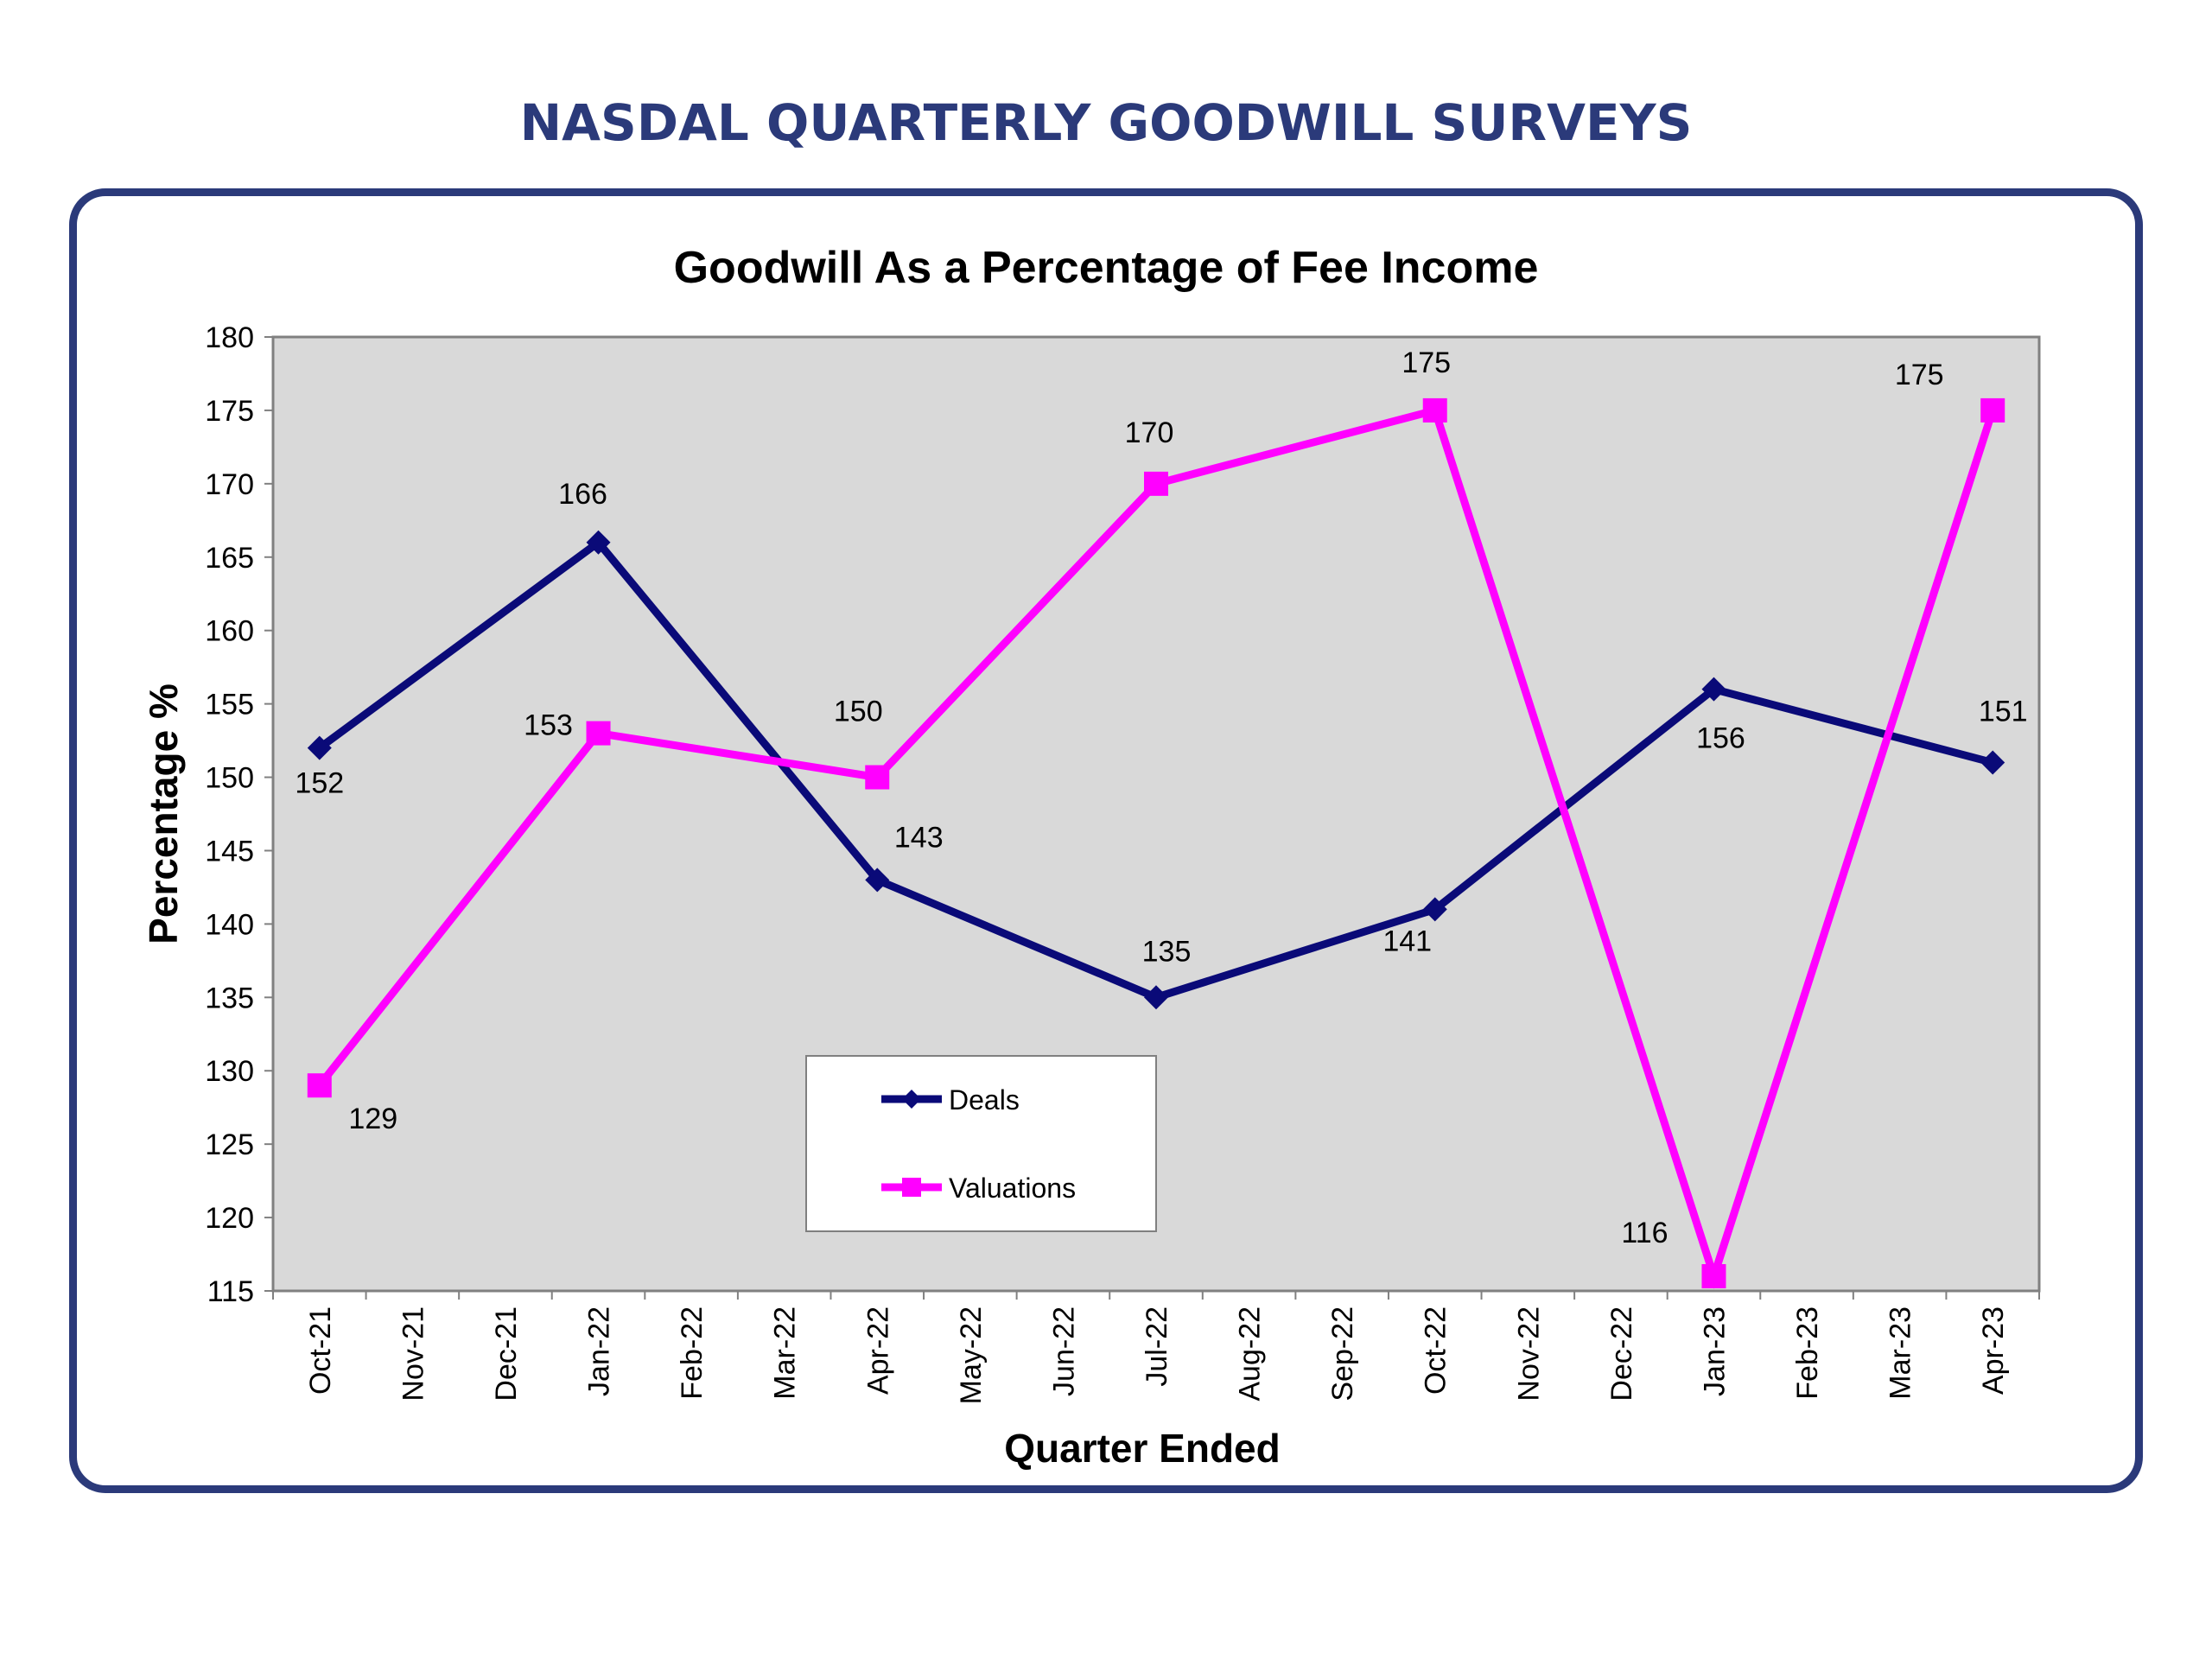  Describe the element at coordinates (971, 1355) in the screenshot. I see `x-tick-label: May-22` at that location.